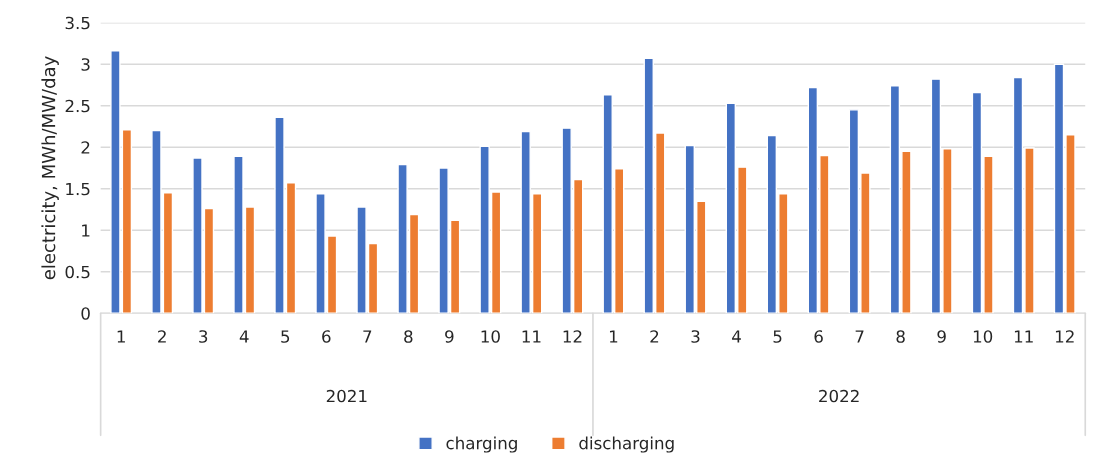 This screenshot has height=454, width=1094. I want to click on y-tick-label: 1.5, so click(78, 189).